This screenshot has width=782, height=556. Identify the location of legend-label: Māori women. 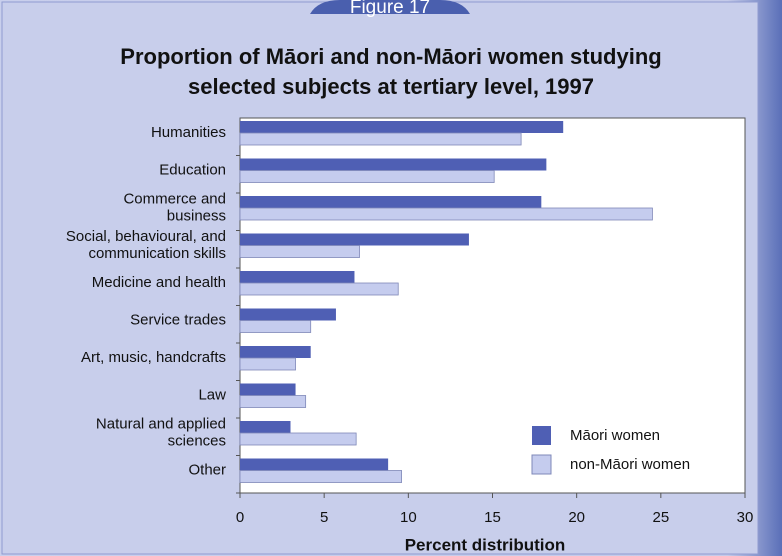
(615, 435).